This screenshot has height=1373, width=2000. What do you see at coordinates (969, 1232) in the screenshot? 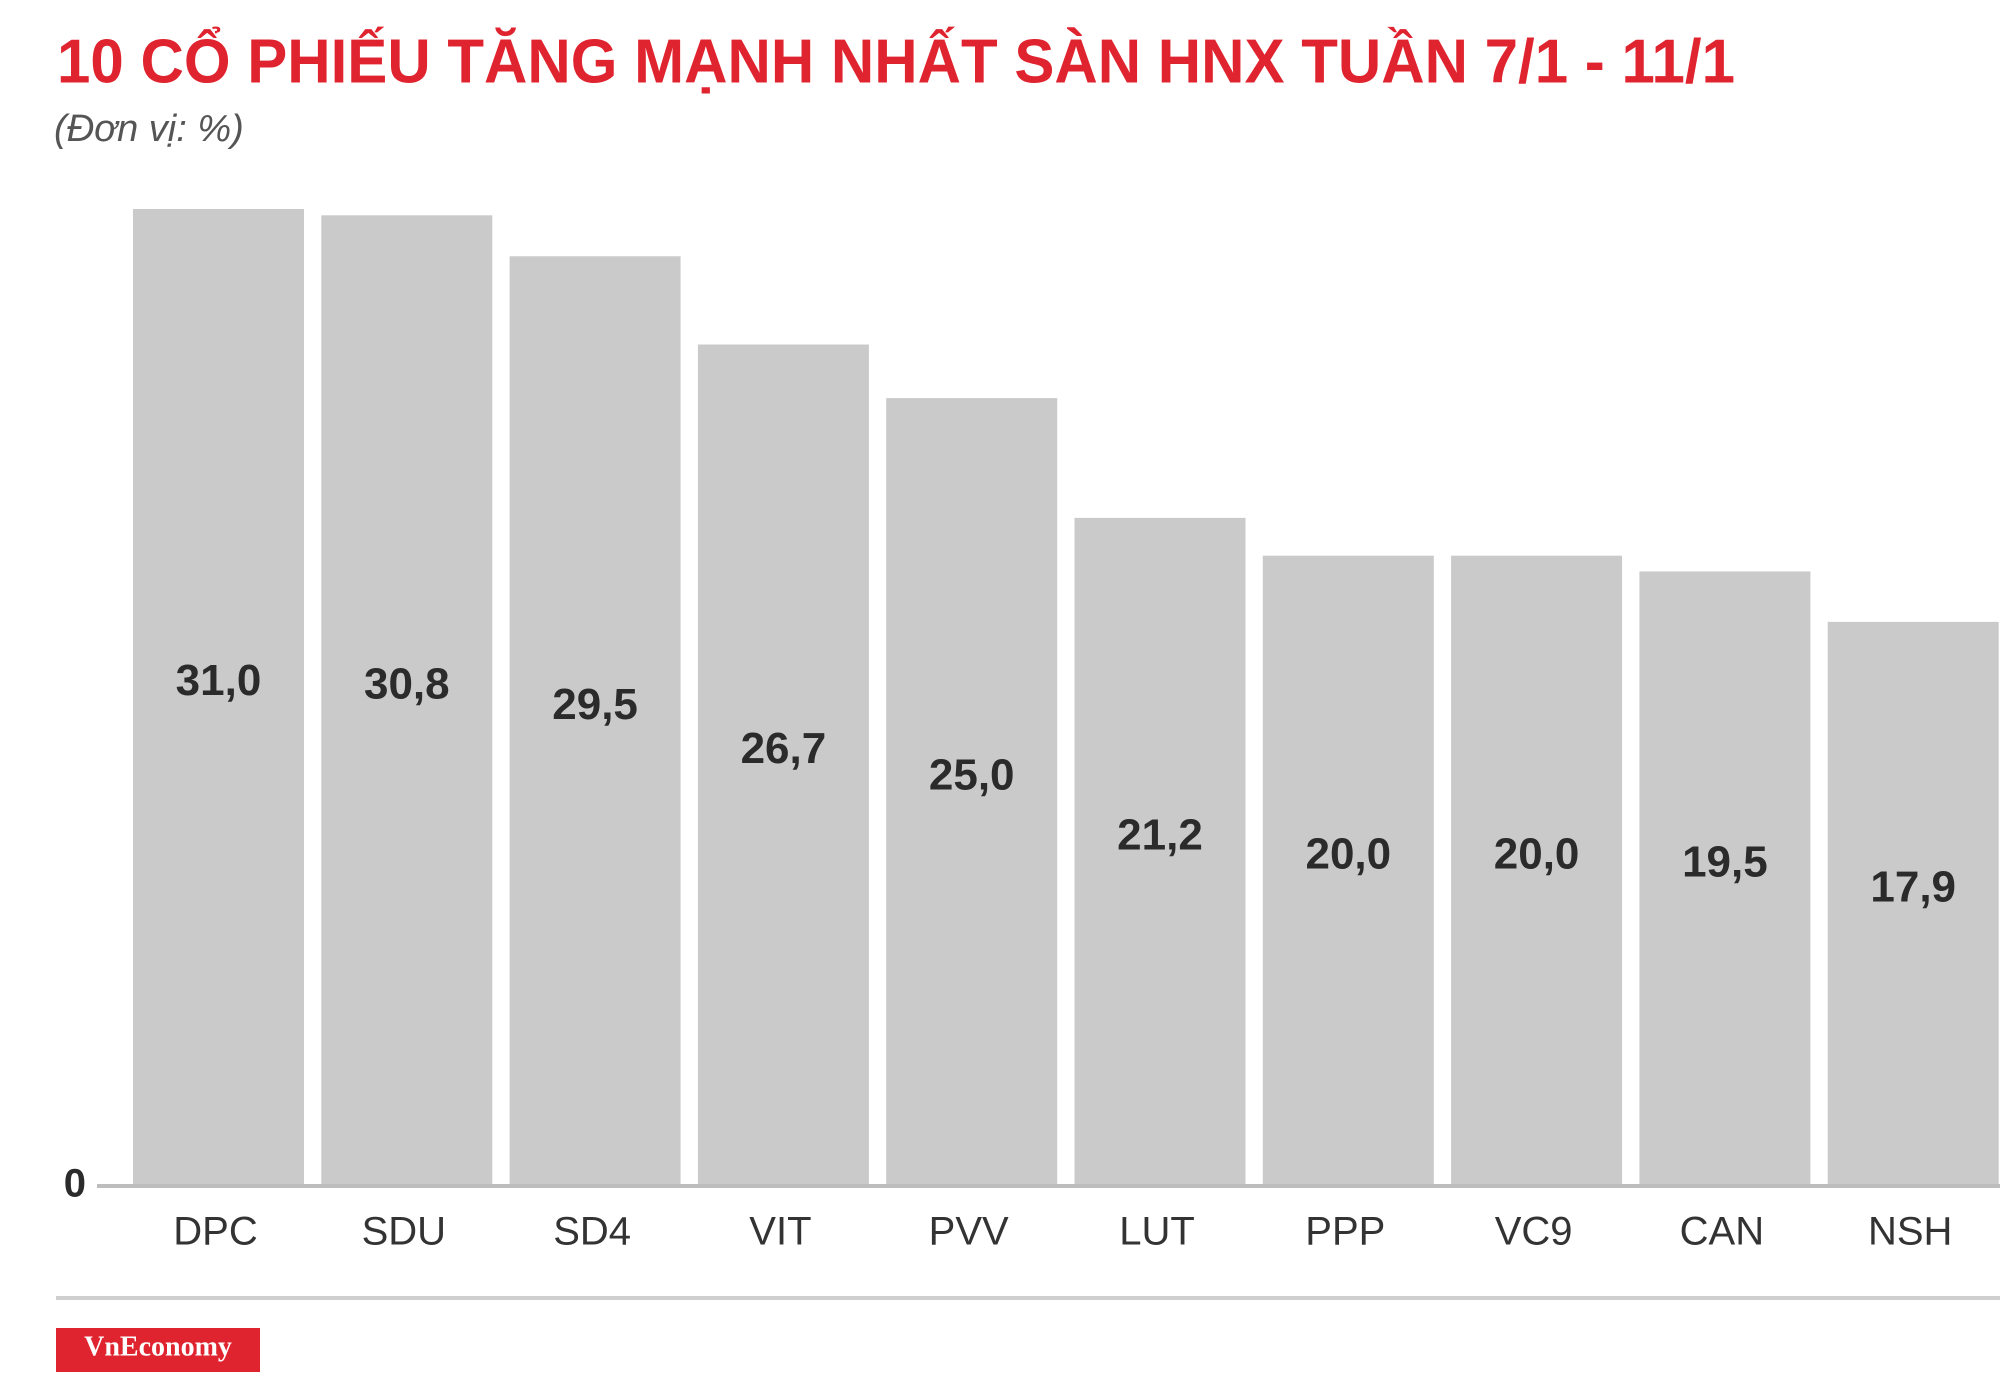
I see `x-tick-label: PVV` at bounding box center [969, 1232].